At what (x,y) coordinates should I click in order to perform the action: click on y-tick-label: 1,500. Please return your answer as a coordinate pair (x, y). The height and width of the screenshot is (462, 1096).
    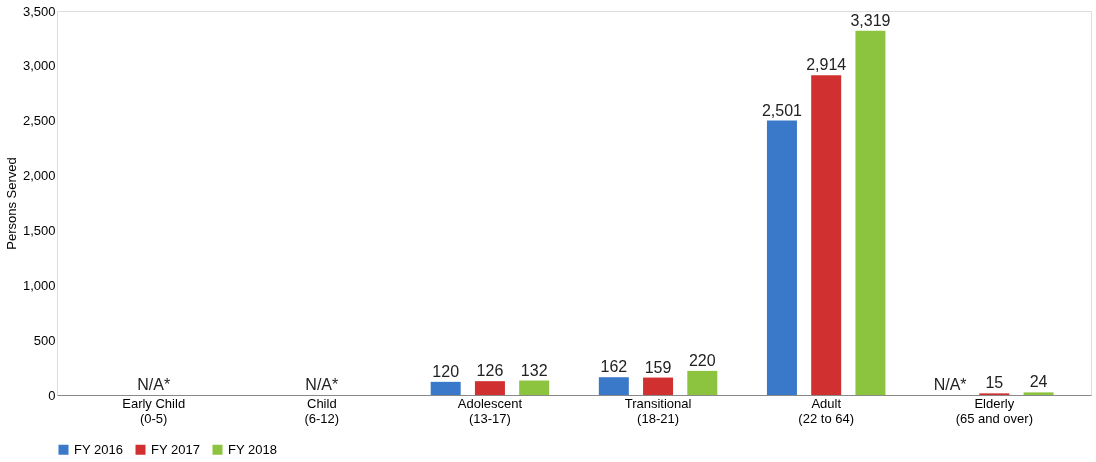
    Looking at the image, I should click on (39, 230).